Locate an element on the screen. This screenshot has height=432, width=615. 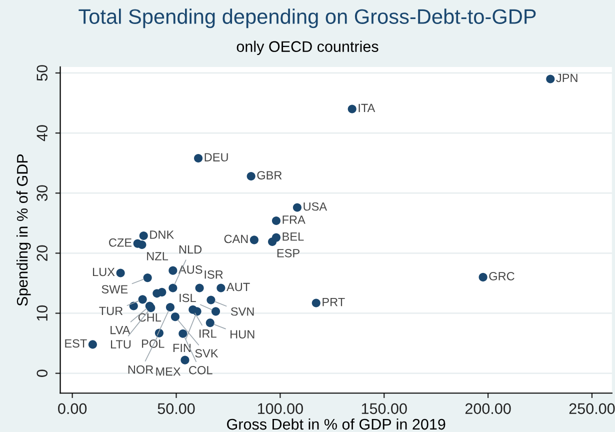
y-tick-label: 30 is located at coordinates (42, 193).